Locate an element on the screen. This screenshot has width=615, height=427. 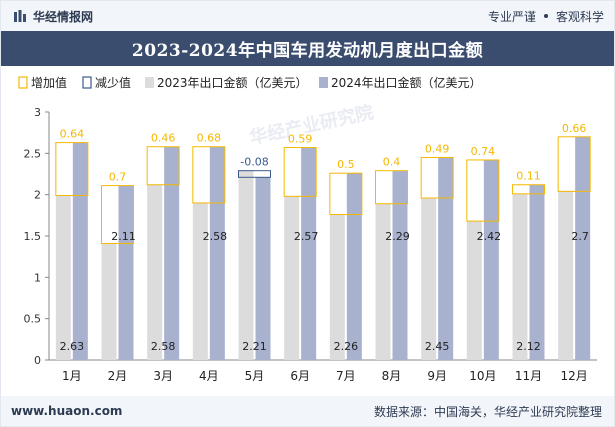
x-tick-label: 4月 is located at coordinates (209, 376).